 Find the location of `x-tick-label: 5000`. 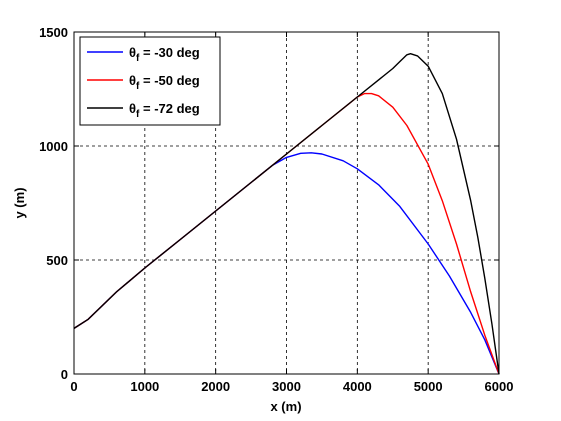

x-tick-label: 5000 is located at coordinates (428, 386).